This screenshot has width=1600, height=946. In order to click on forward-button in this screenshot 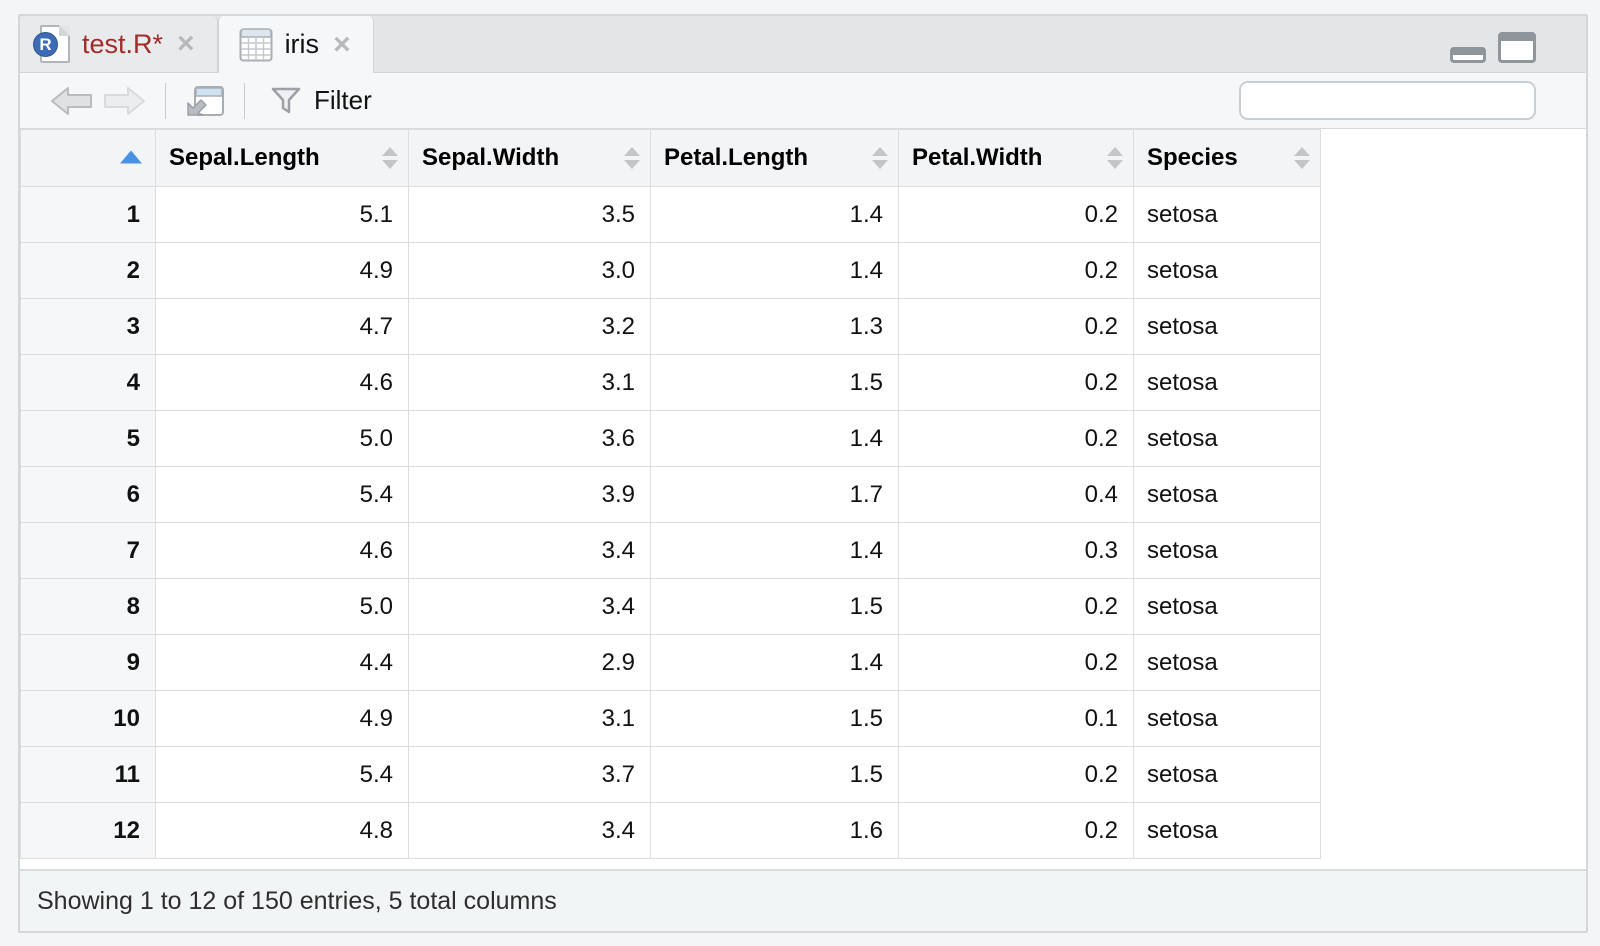, I will do `click(124, 101)`.